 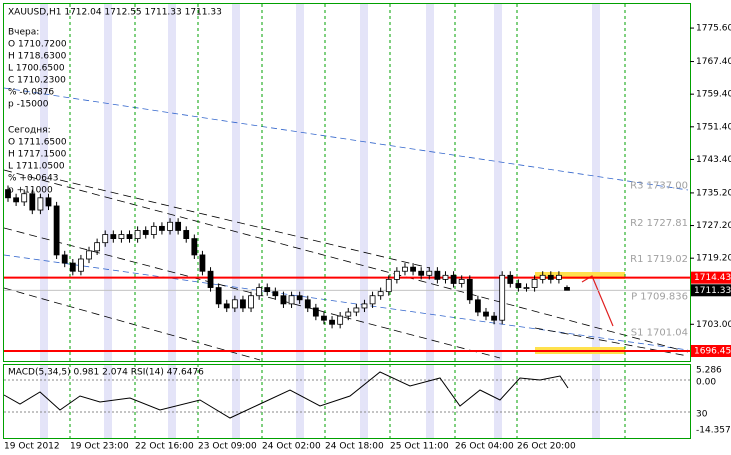 What do you see at coordinates (37, 45) in the screenshot?
I see `info-line: O 1710.7200` at bounding box center [37, 45].